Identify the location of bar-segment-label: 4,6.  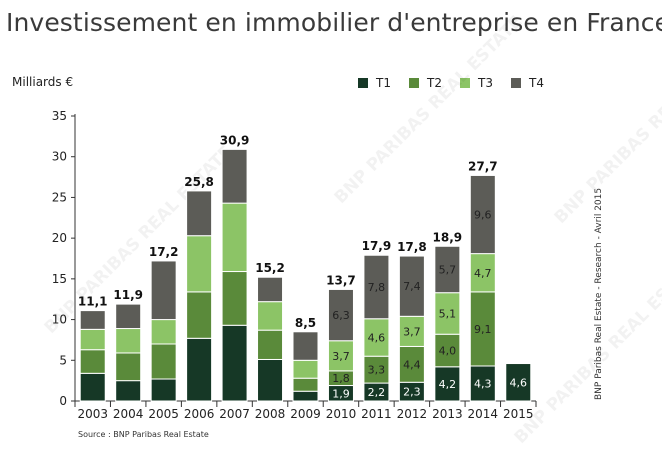
(377, 337).